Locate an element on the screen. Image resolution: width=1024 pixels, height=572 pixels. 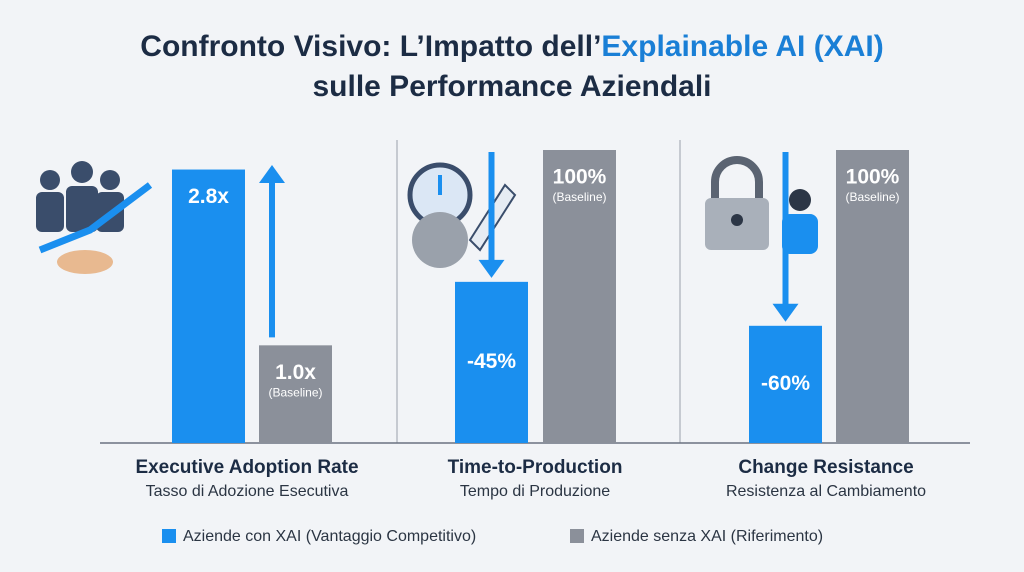
title-part: Confronto Visivo: L’Impatto dell’ is located at coordinates (370, 46).